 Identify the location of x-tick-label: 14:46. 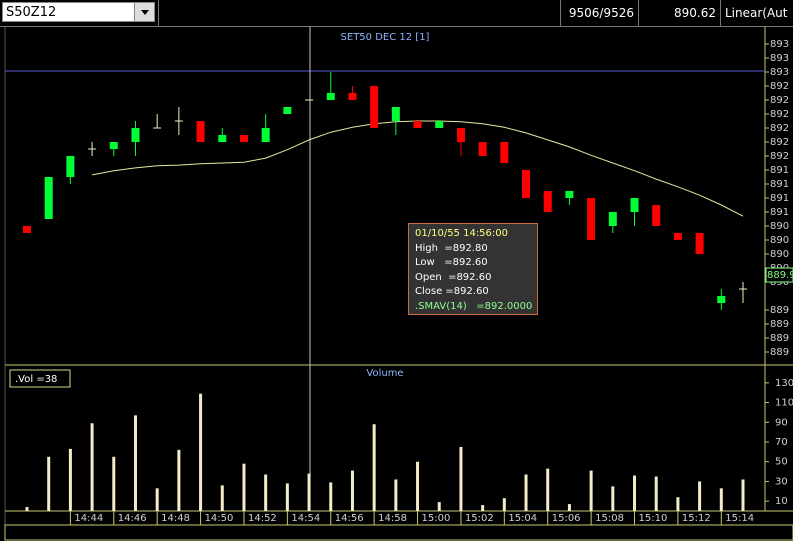
(132, 518).